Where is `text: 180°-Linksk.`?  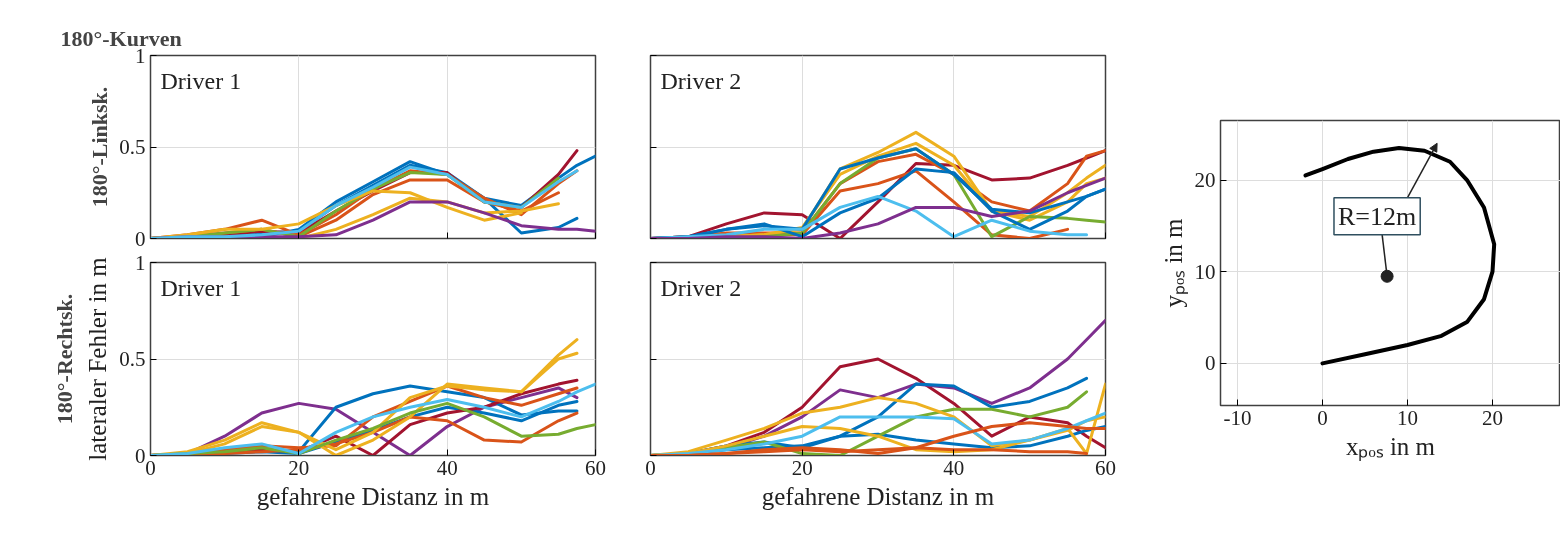
text: 180°-Linksk. is located at coordinates (99, 147).